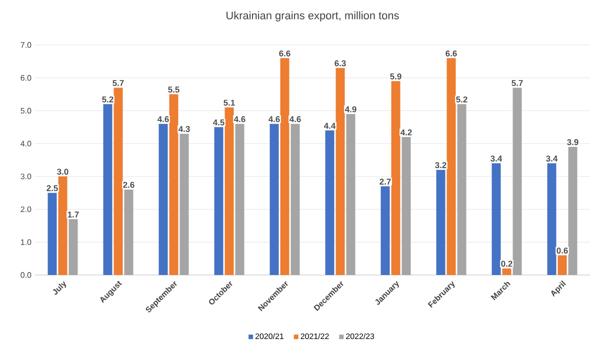 The height and width of the screenshot is (350, 599). Describe the element at coordinates (396, 76) in the screenshot. I see `data-label: 5.9` at that location.